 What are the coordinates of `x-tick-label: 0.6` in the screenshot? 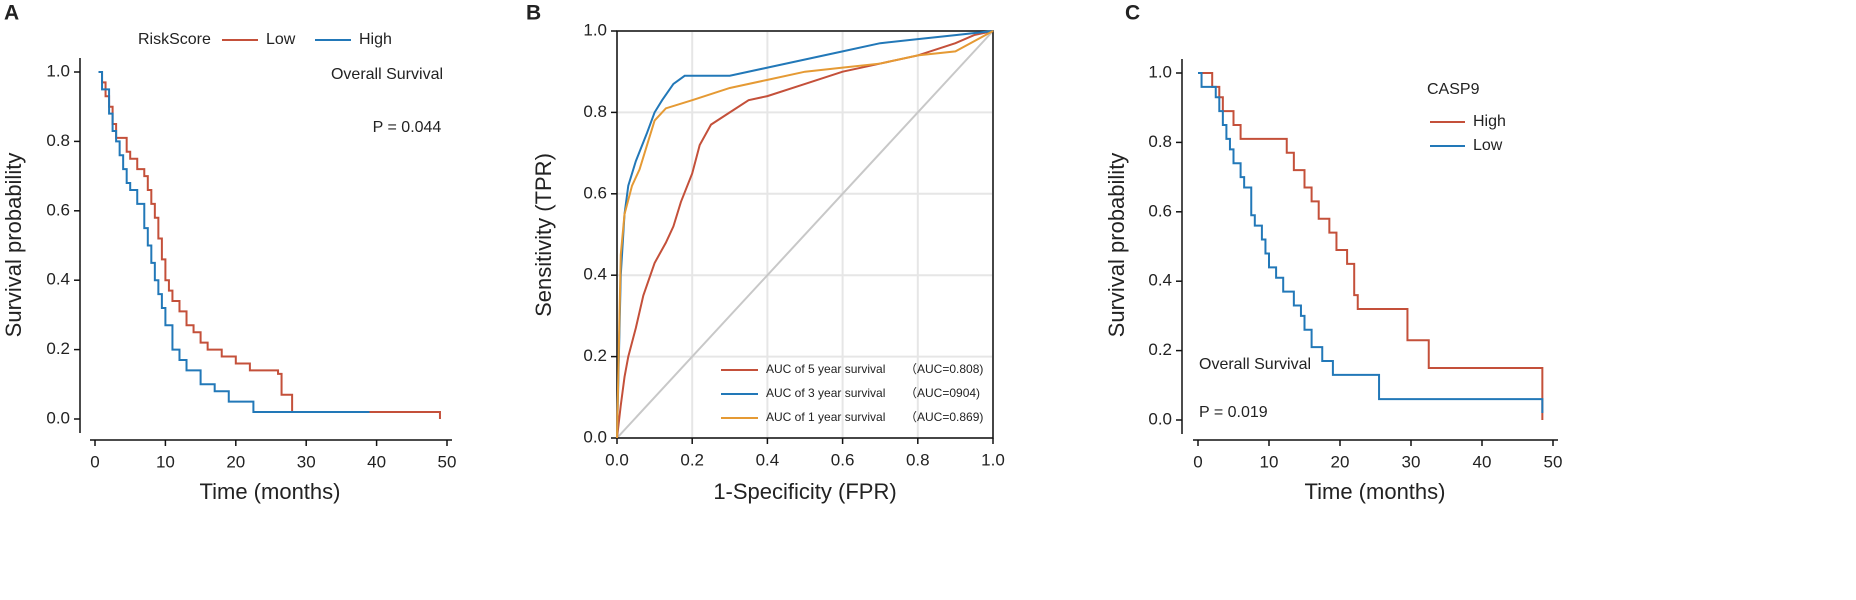 It's located at (843, 459).